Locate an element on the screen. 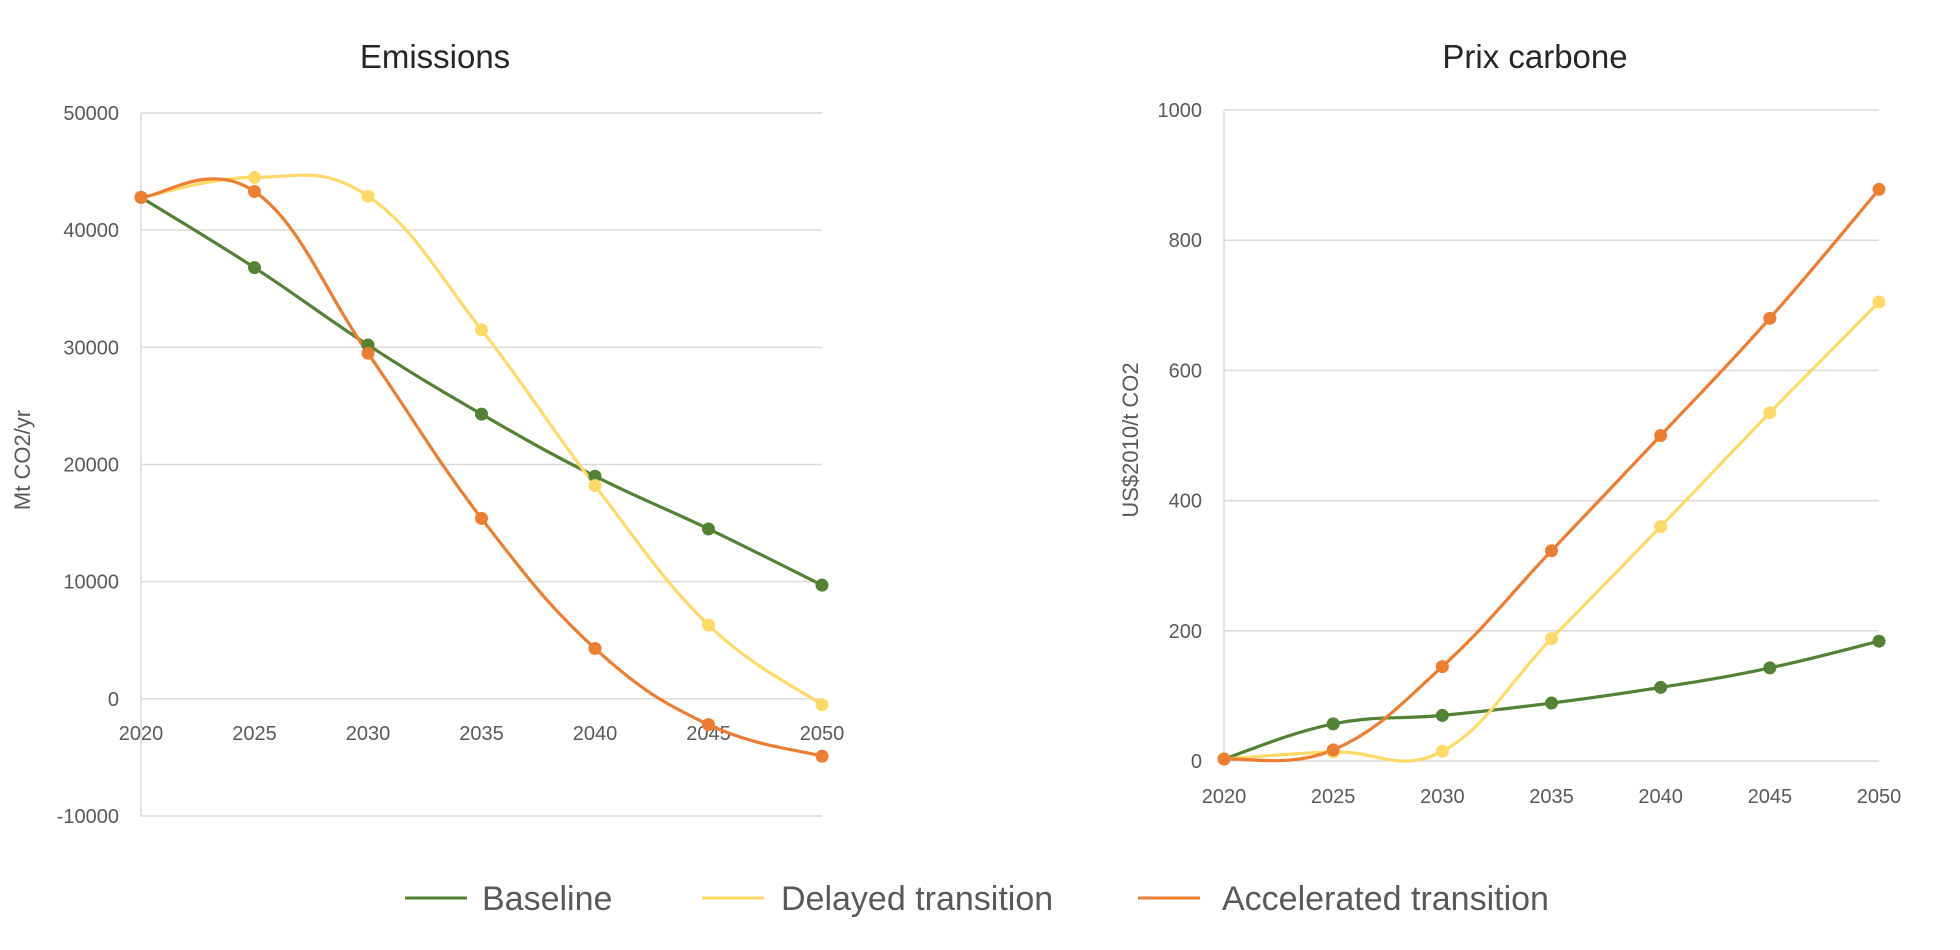 This screenshot has width=1960, height=950. legend-label: Baseline is located at coordinates (547, 899).